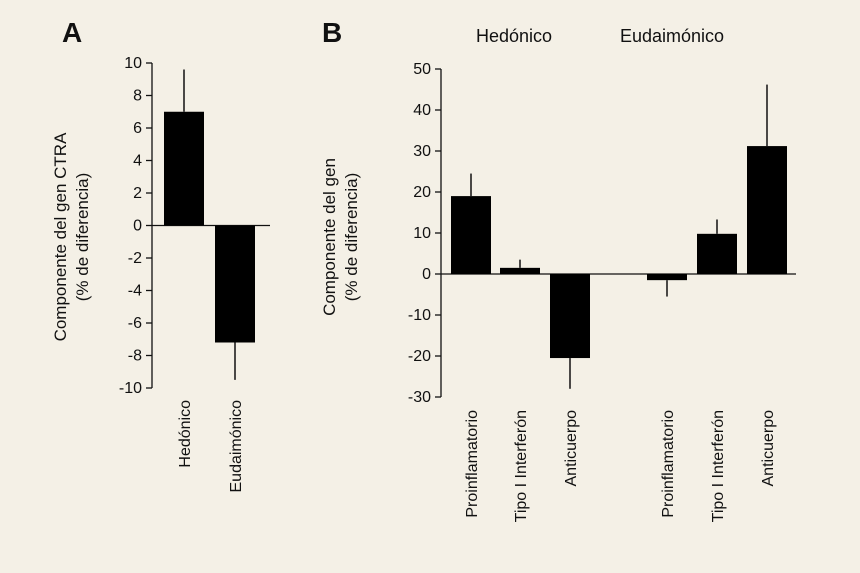  What do you see at coordinates (422, 151) in the screenshot?
I see `panel-b-tick-label: 30` at bounding box center [422, 151].